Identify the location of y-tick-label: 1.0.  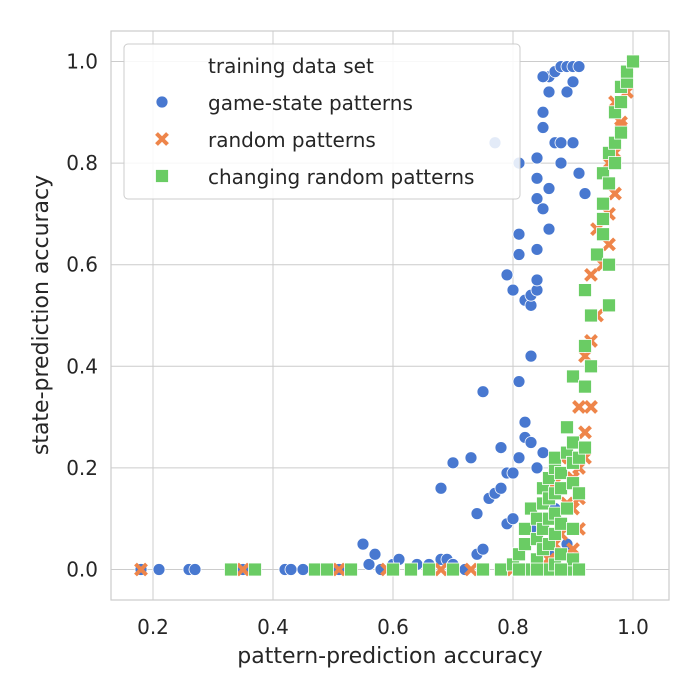
(82, 61).